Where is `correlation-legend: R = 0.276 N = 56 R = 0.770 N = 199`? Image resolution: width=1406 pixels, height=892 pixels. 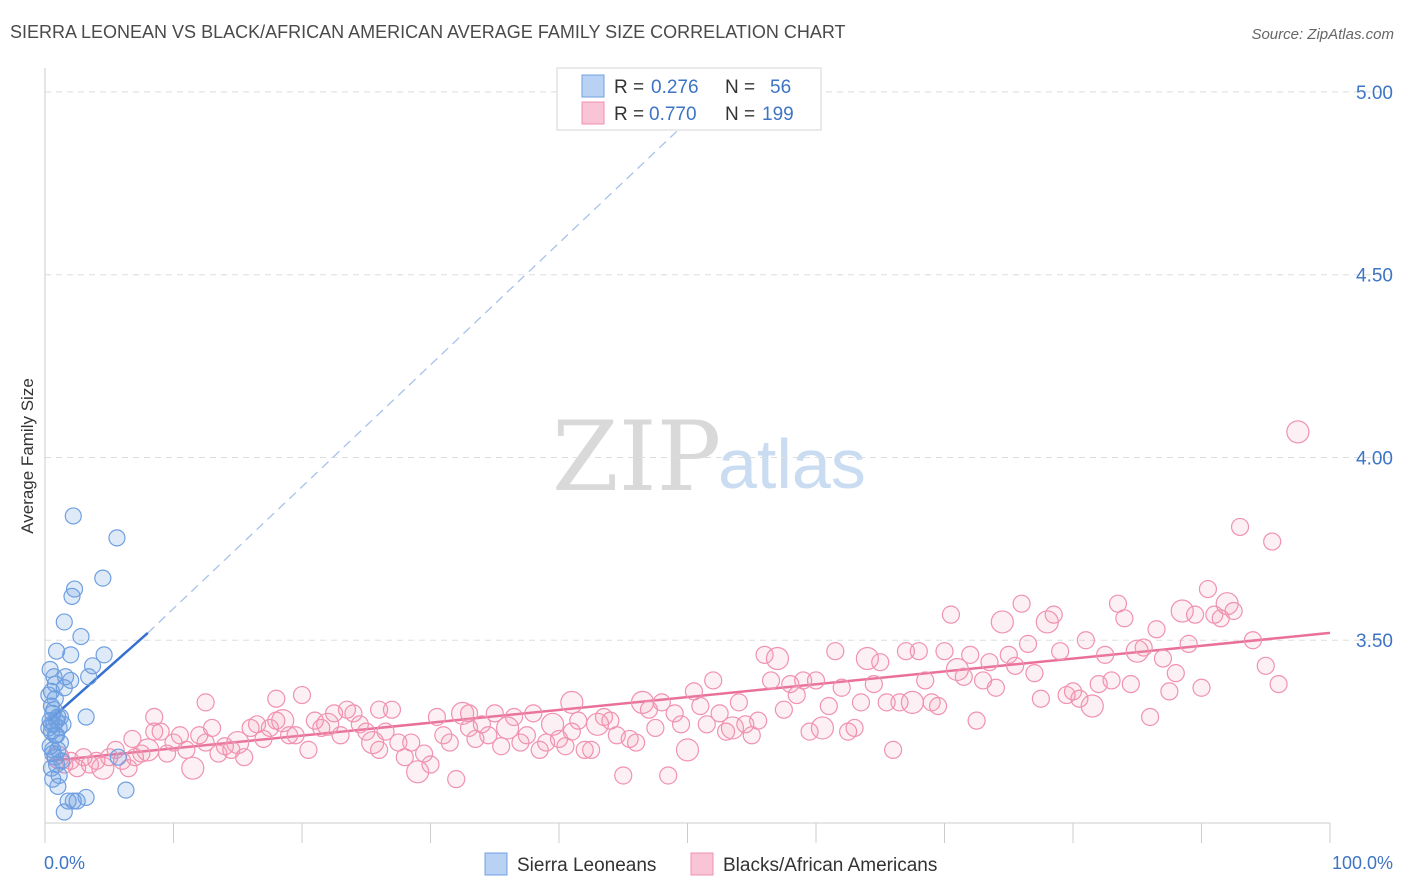 correlation-legend: R = 0.276 N = 56 R = 0.770 N = 199 is located at coordinates (689, 99).